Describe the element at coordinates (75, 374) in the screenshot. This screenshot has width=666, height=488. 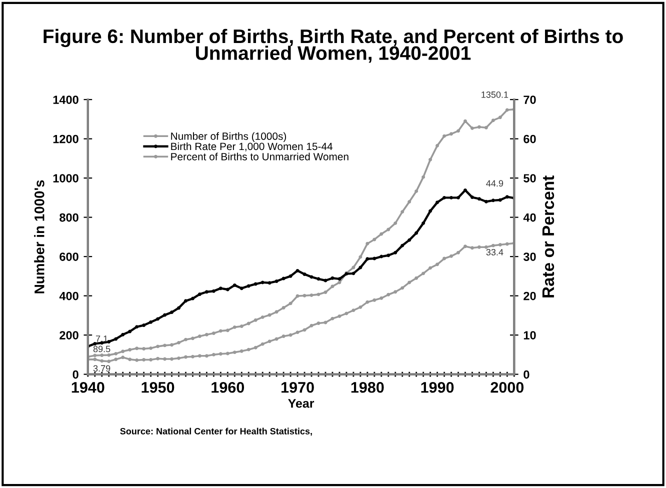
I see `y-tick-label: 0` at that location.